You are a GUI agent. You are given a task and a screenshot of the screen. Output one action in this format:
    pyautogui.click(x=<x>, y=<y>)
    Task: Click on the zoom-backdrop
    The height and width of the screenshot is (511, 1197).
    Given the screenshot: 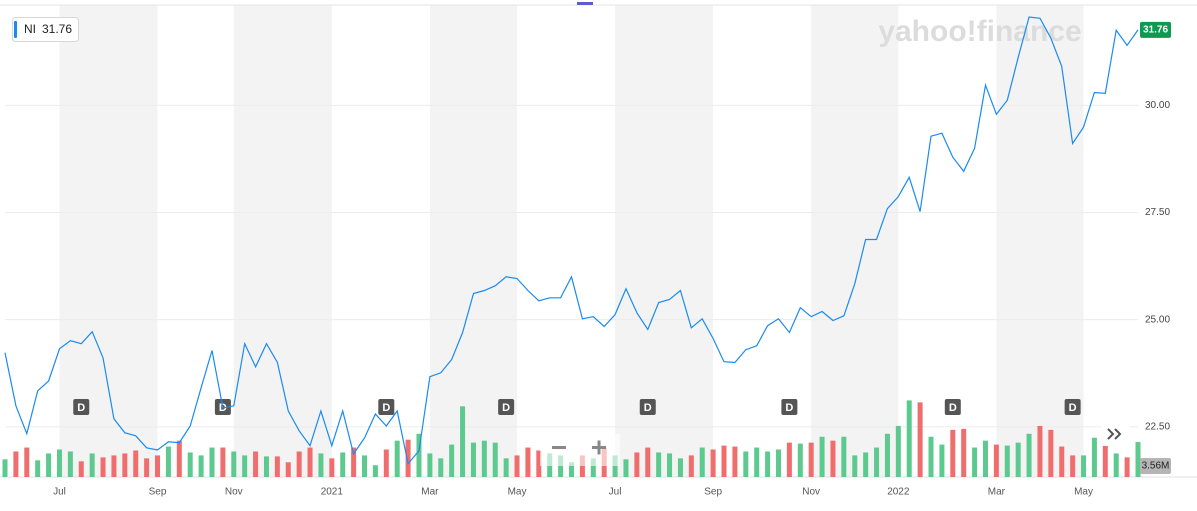 What is the action you would take?
    pyautogui.click(x=580, y=450)
    